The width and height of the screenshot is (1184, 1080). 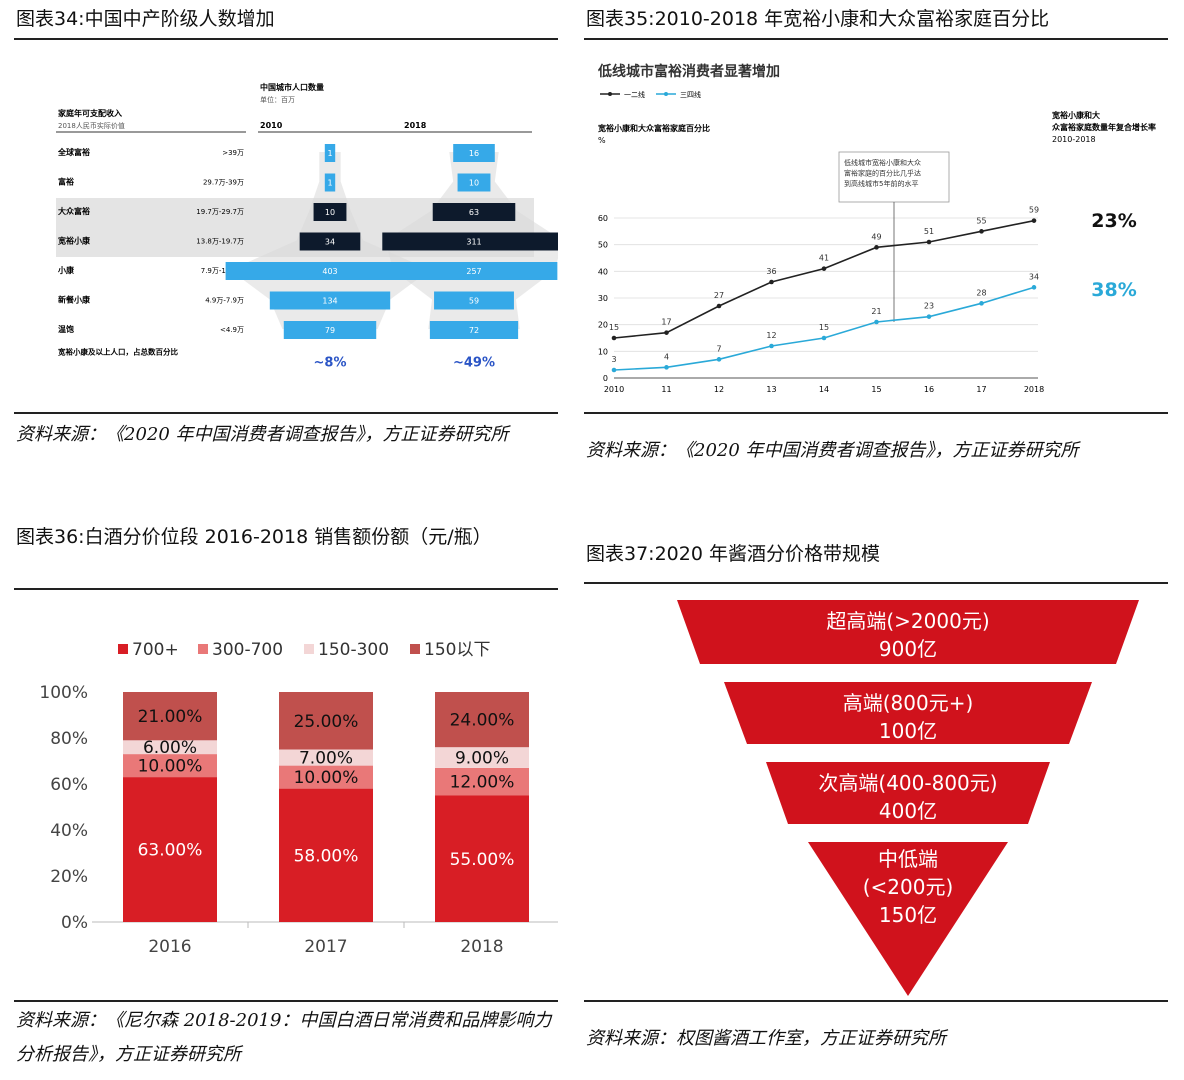 I want to click on x-tick-label: 2016, so click(x=169, y=947).